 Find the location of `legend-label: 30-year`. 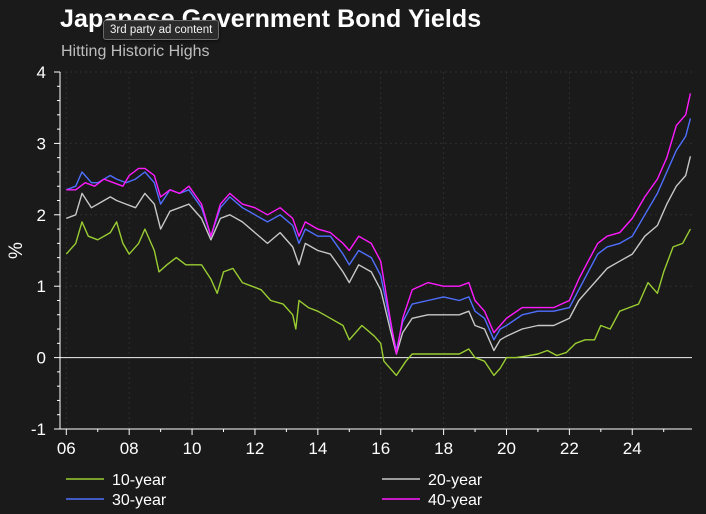

legend-label: 30-year is located at coordinates (139, 500).